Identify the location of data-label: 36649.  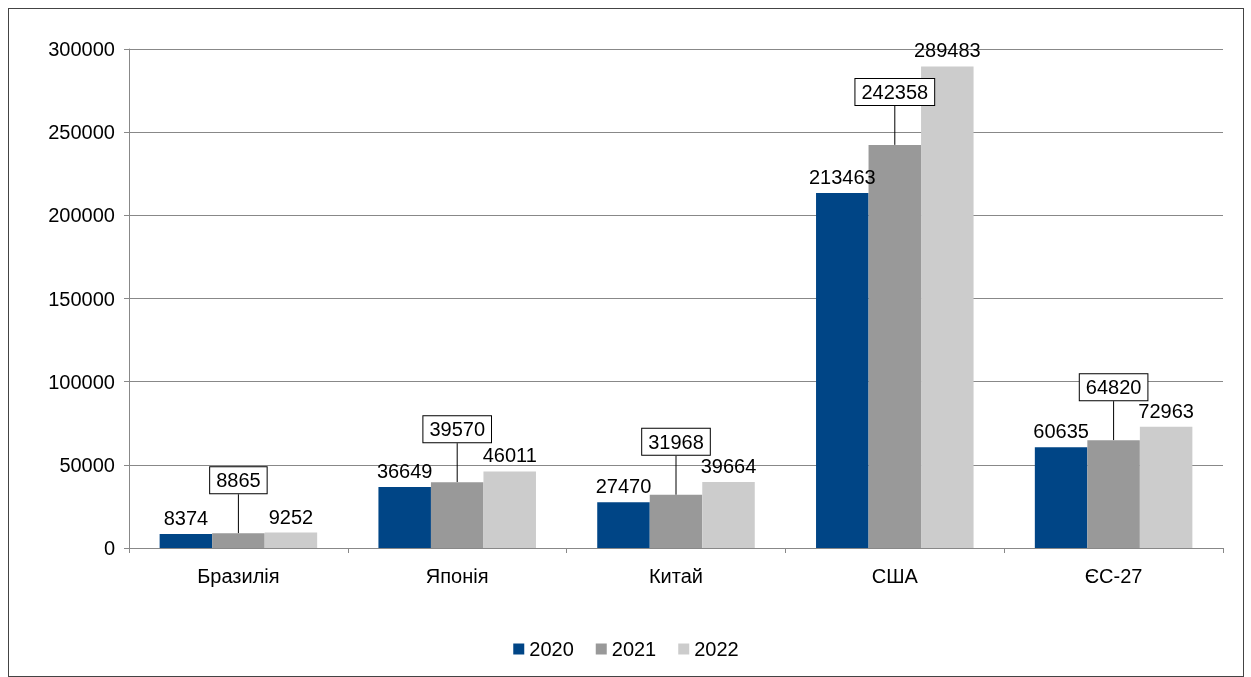
(404, 471).